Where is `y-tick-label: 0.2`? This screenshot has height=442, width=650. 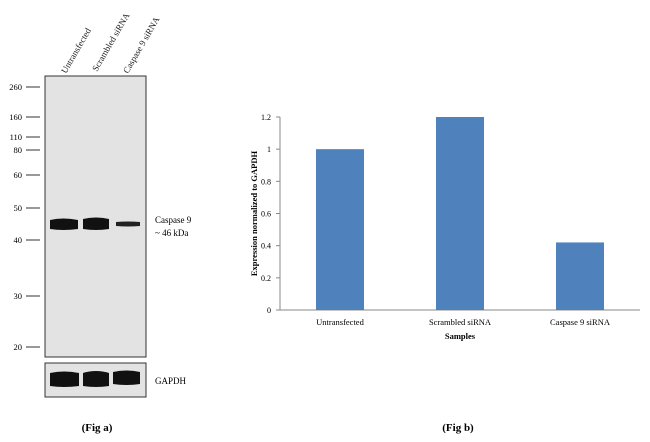
y-tick-label: 0.2 is located at coordinates (266, 278).